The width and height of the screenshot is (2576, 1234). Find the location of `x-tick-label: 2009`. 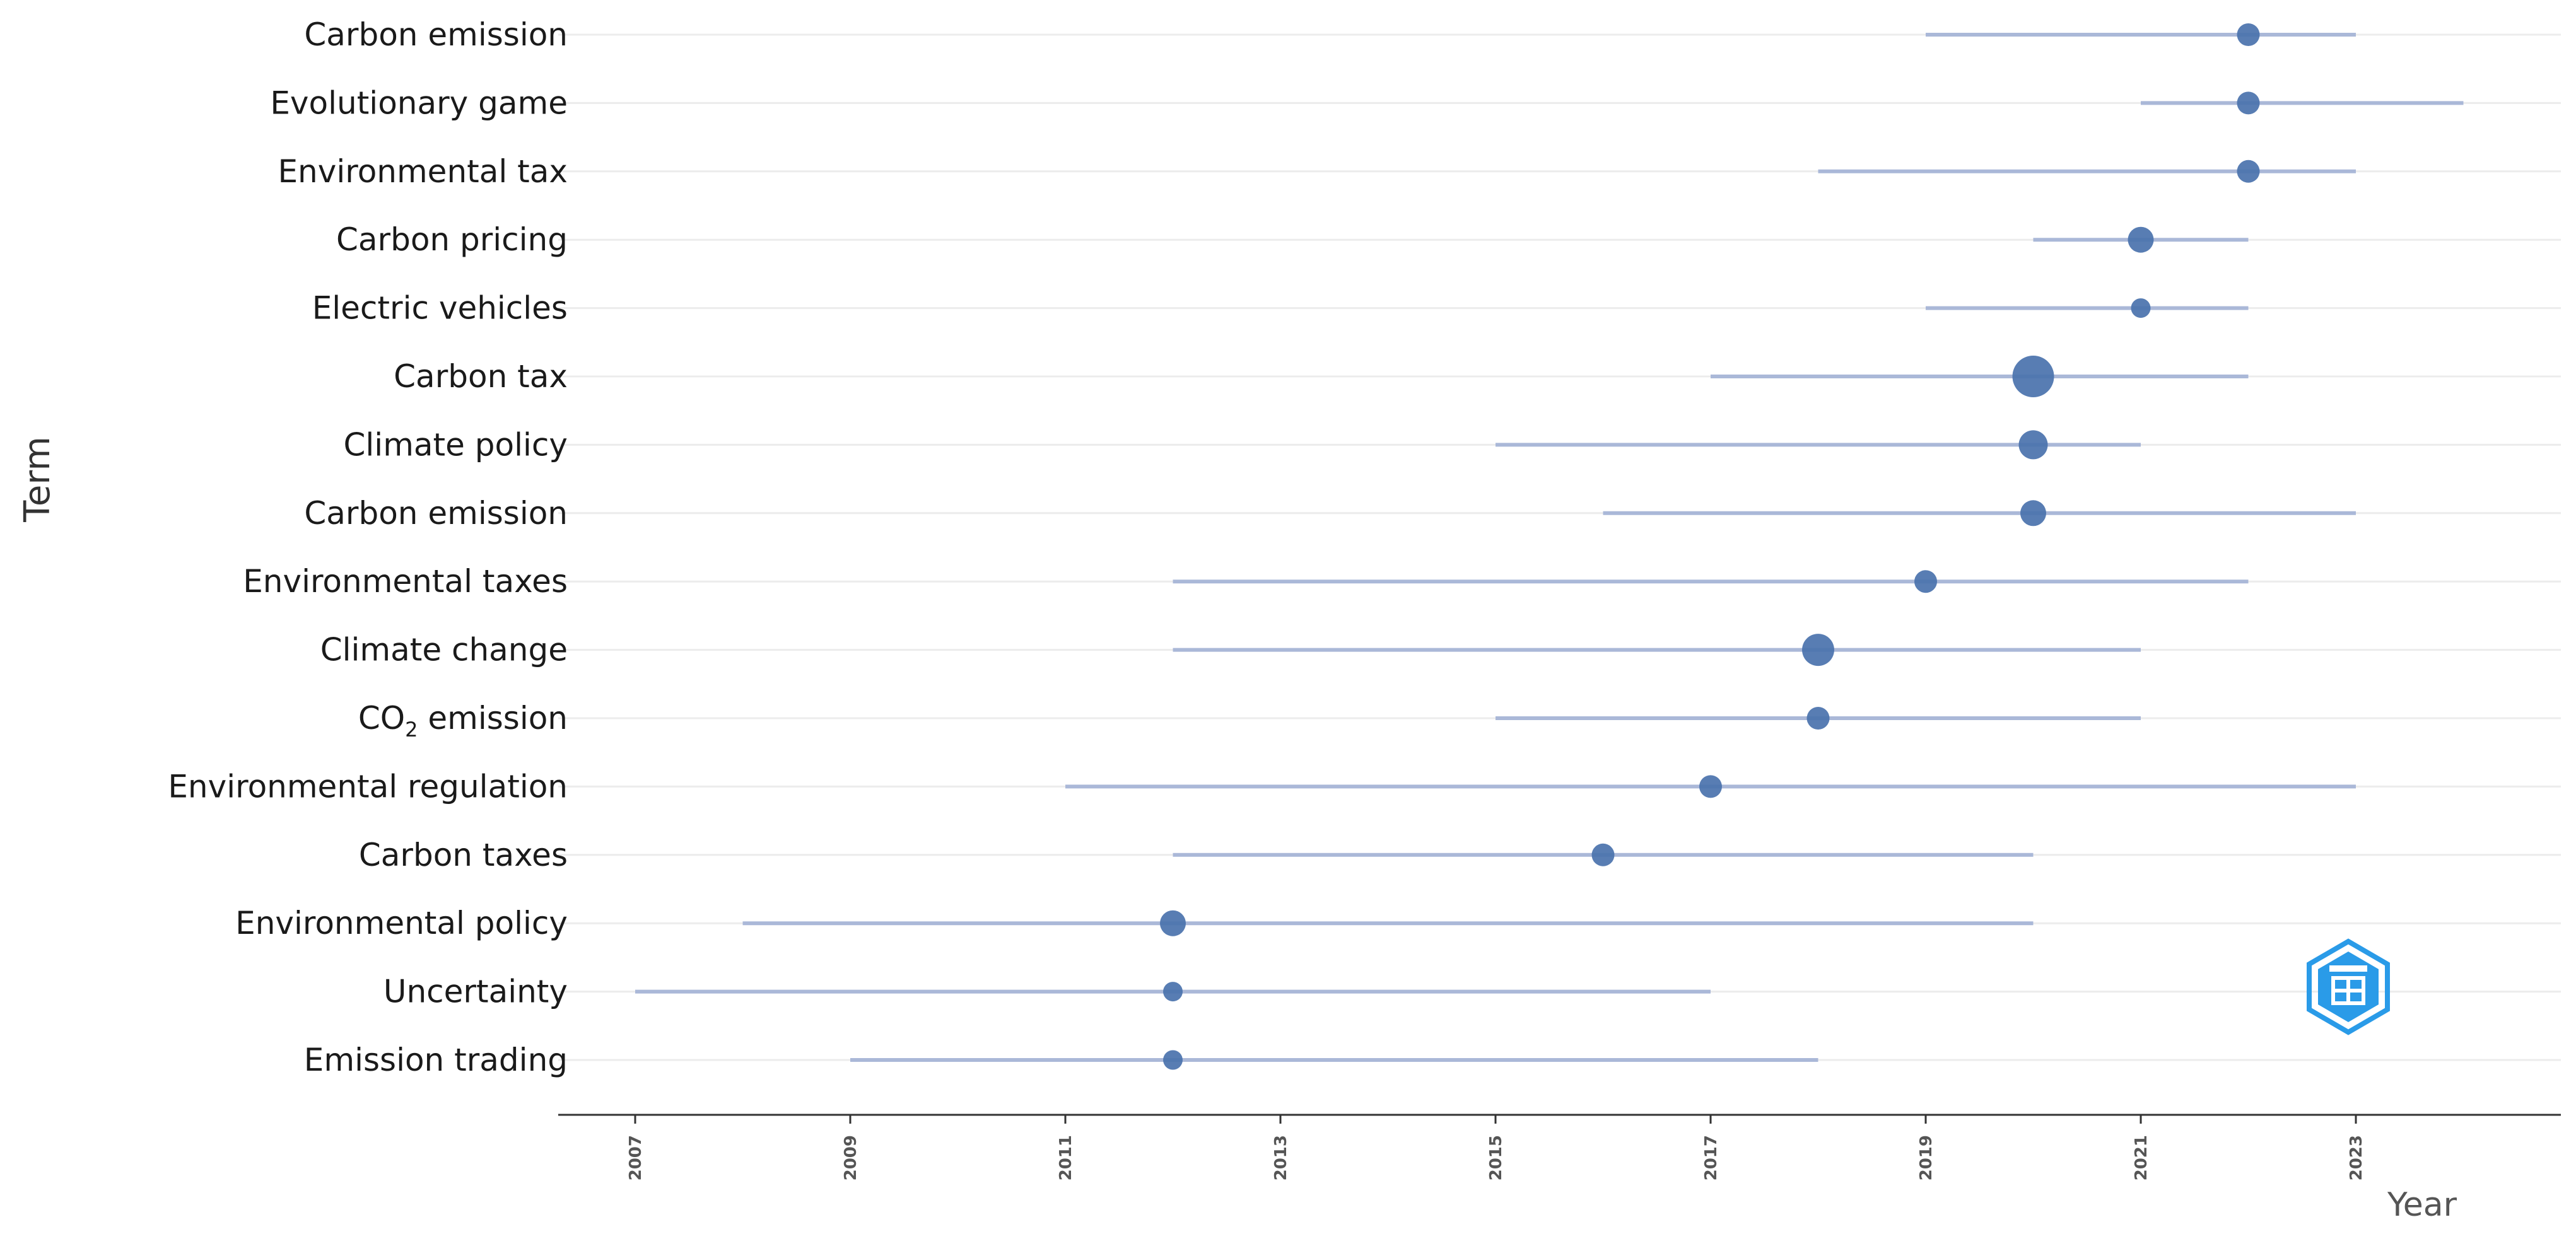

x-tick-label: 2009 is located at coordinates (850, 1158).